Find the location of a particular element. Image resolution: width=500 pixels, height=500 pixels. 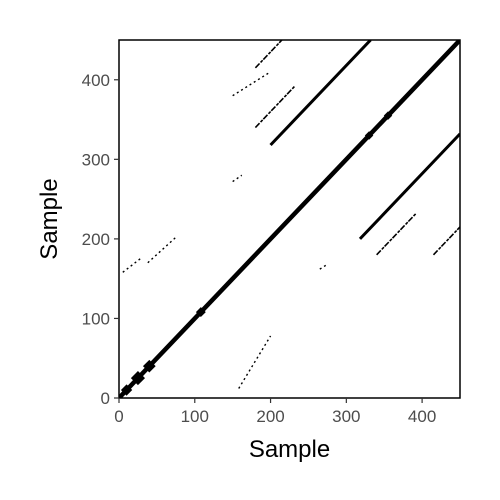

y-axis-title: Sample is located at coordinates (49, 218).